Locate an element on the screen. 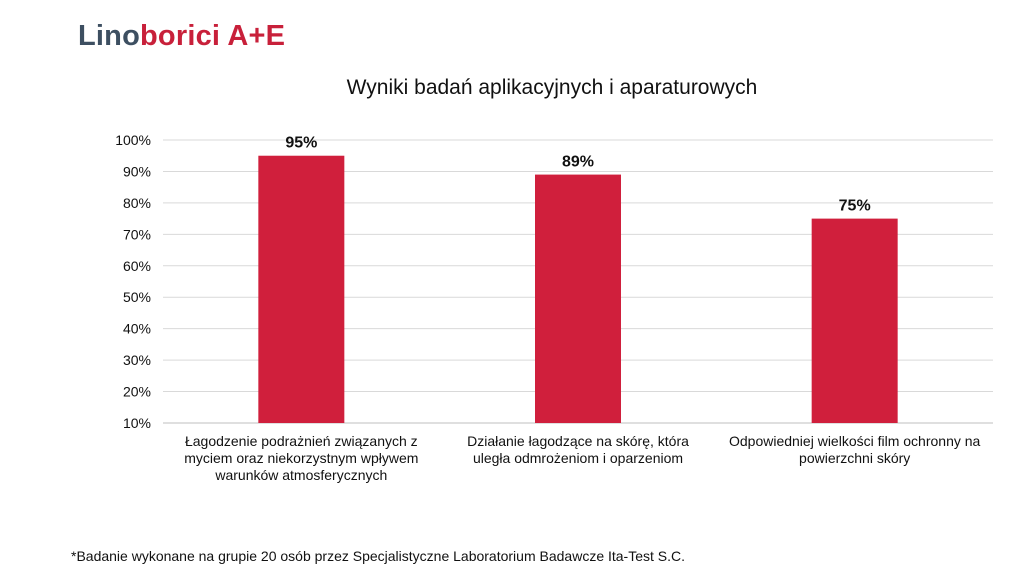  y-tick-label: 70% is located at coordinates (137, 234).